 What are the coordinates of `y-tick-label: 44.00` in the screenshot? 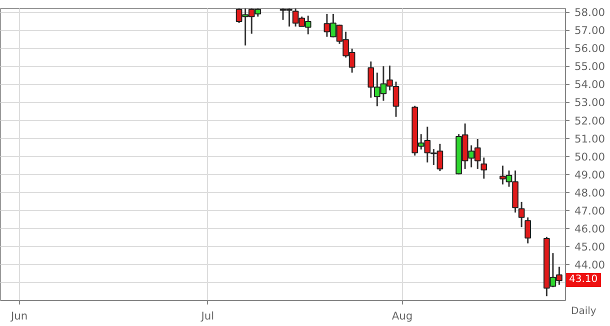 It's located at (590, 265).